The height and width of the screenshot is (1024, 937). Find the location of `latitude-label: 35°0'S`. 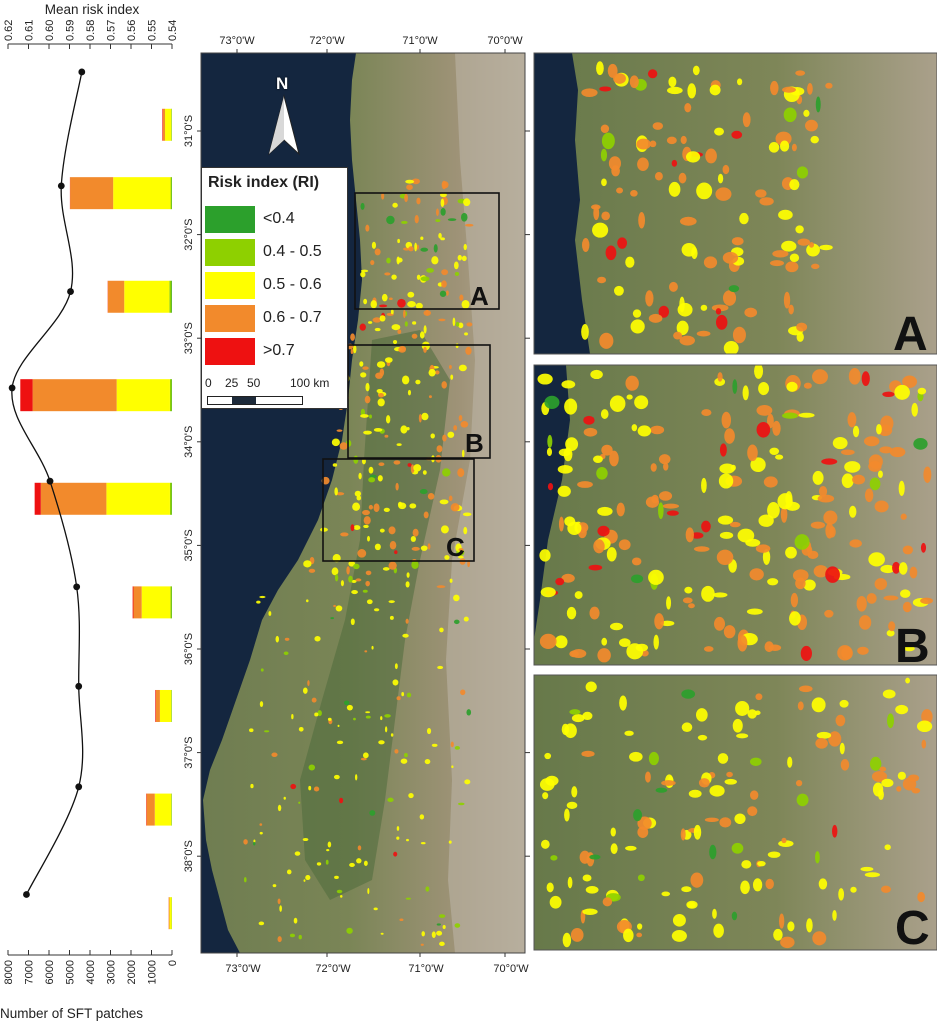

latitude-label: 35°0'S is located at coordinates (189, 545).